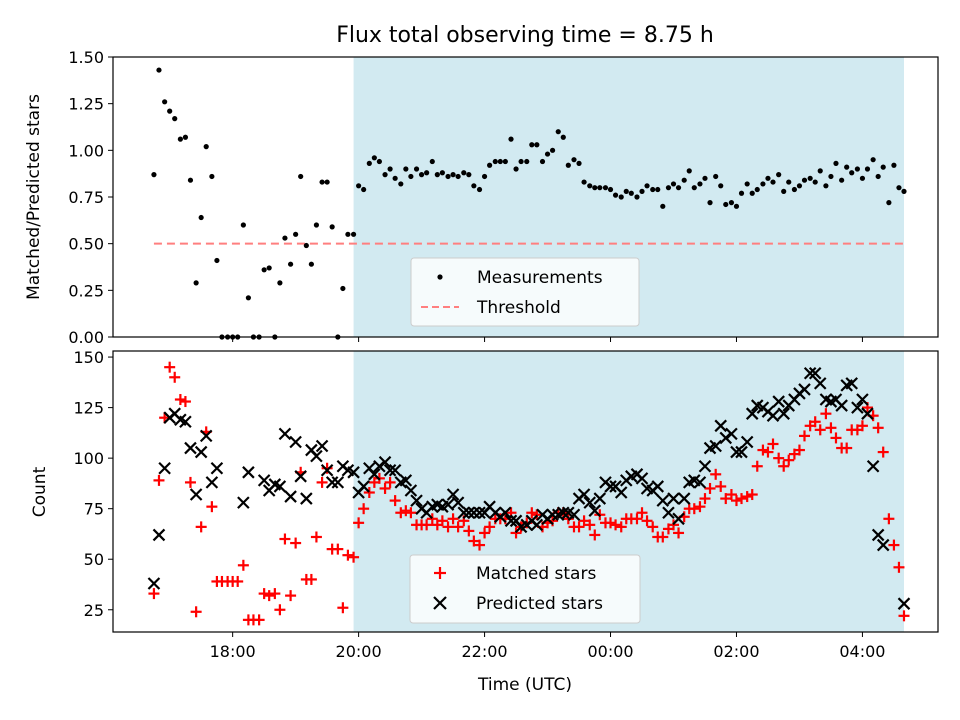  What do you see at coordinates (88, 357) in the screenshot?
I see `count-y-tick-label: 150` at bounding box center [88, 357].